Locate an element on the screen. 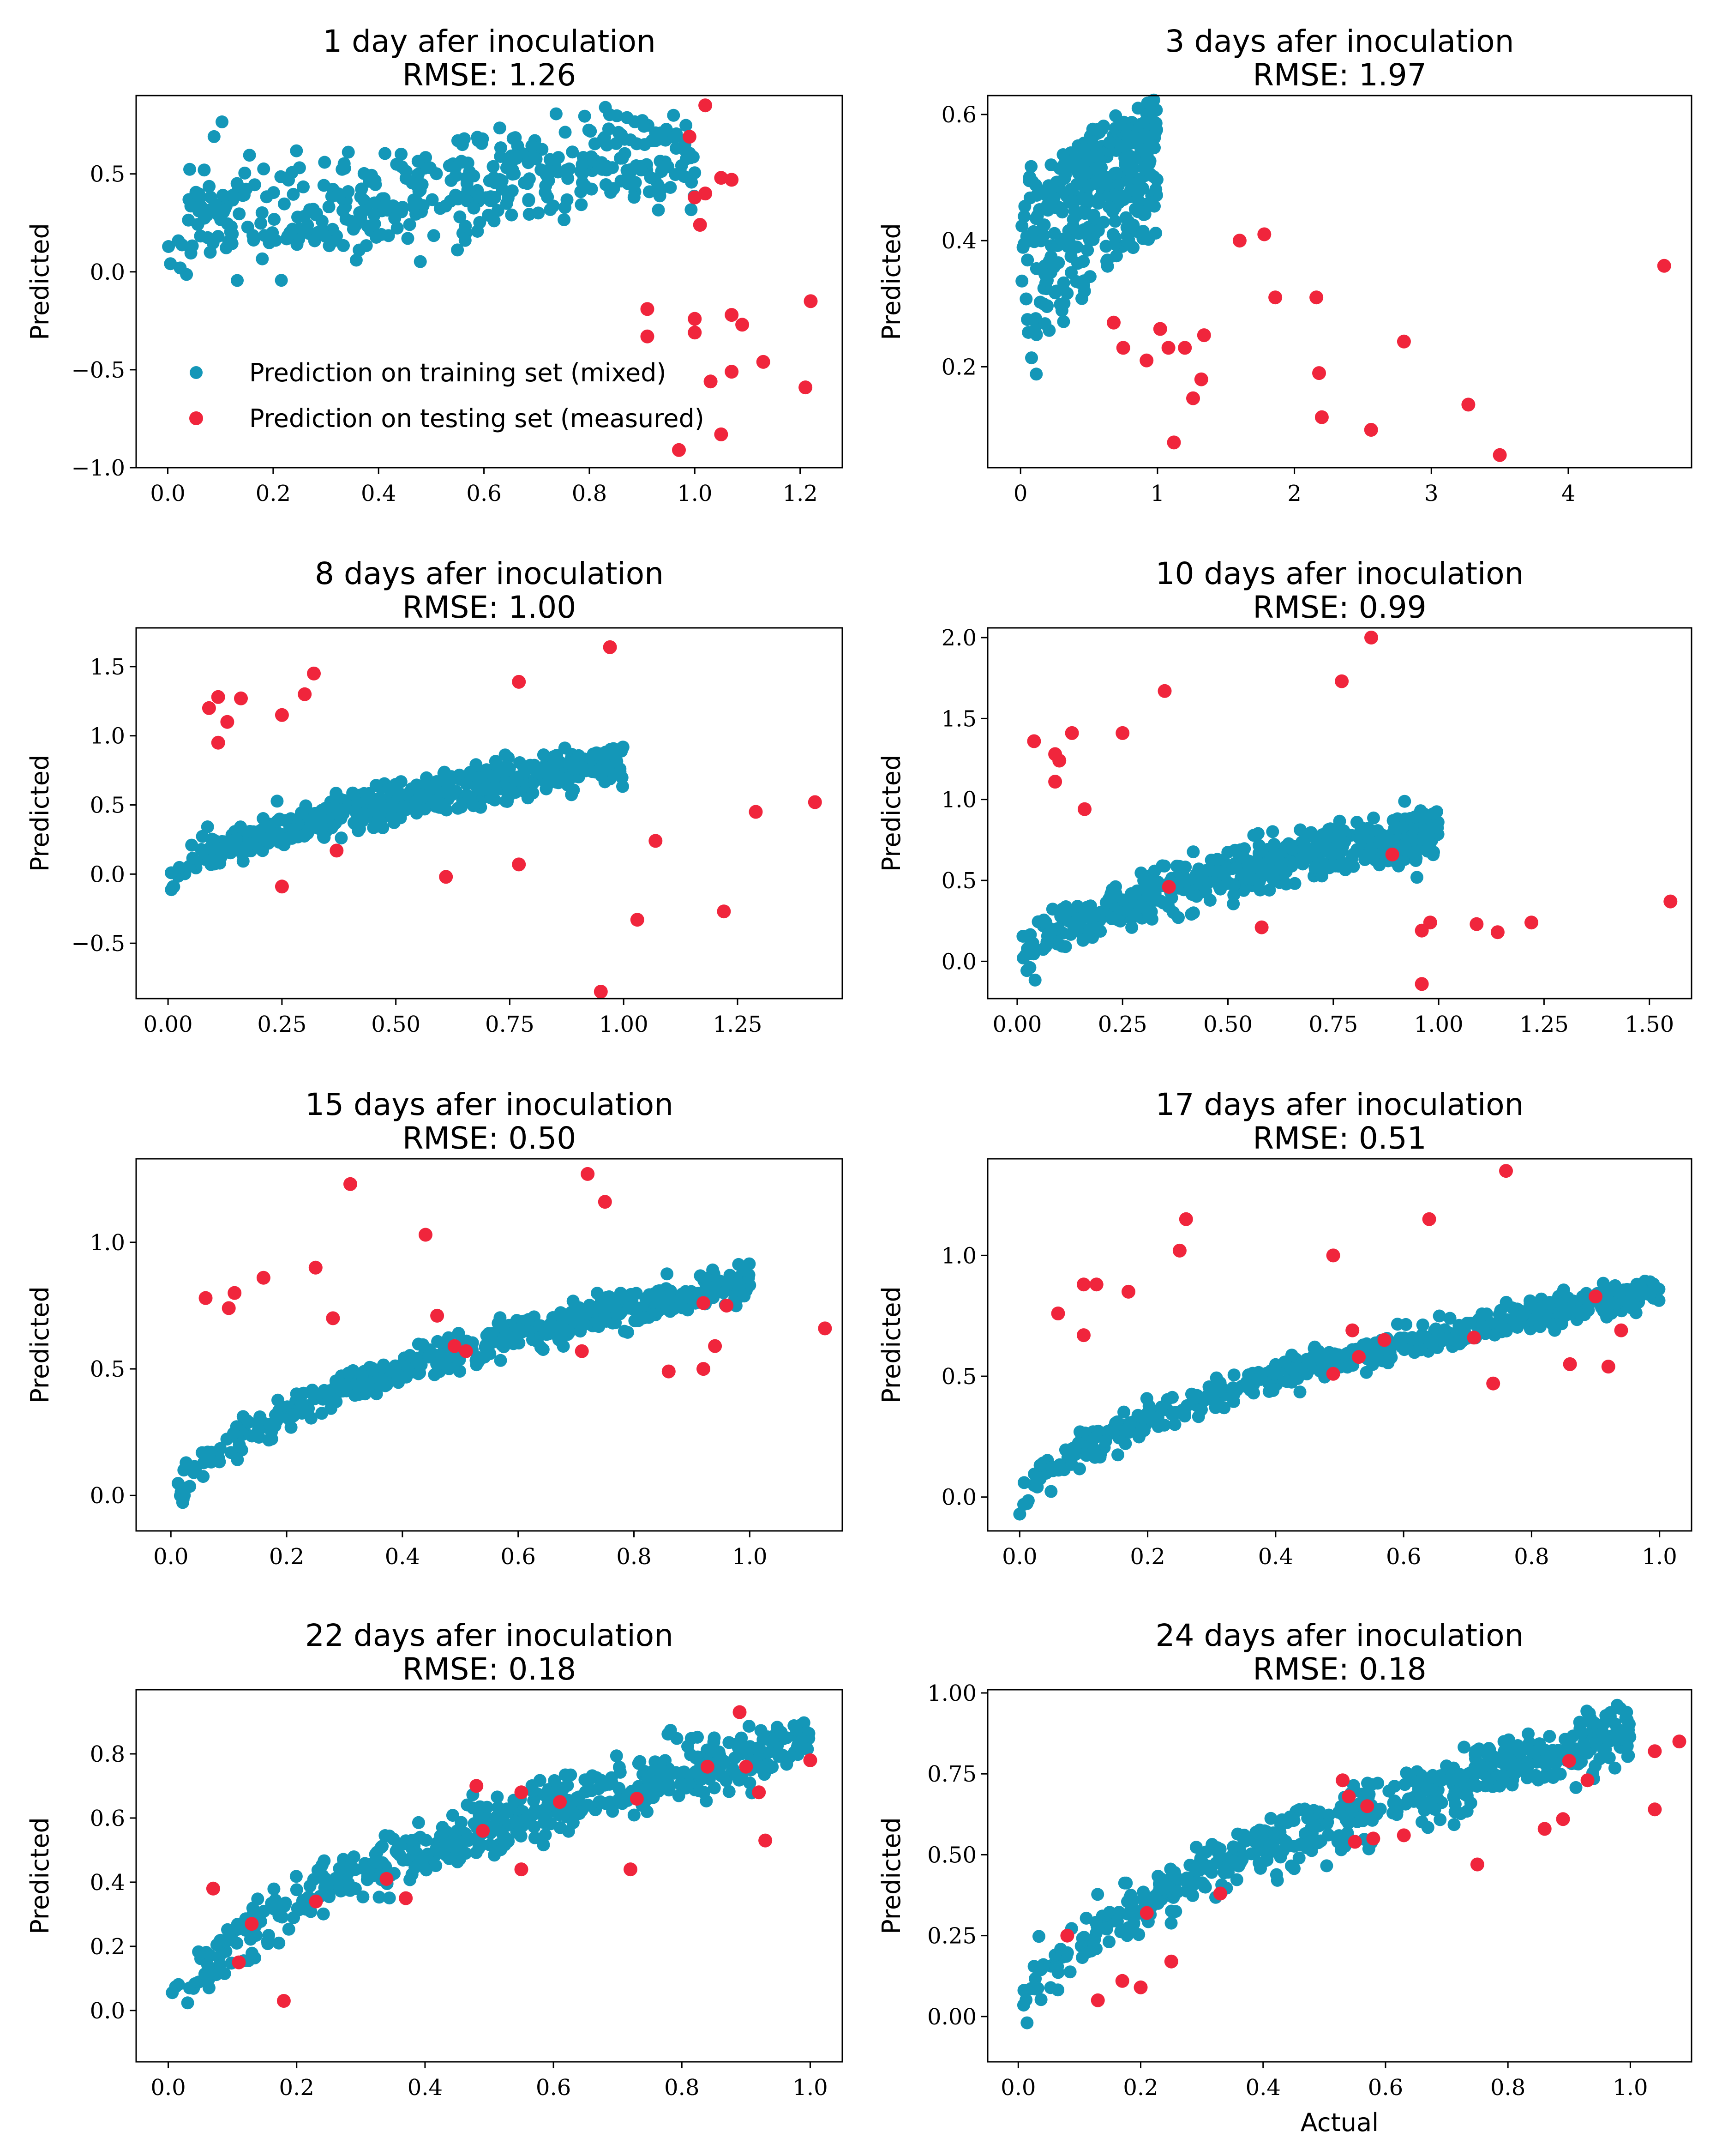 Image resolution: width=1710 pixels, height=2156 pixels. subplot-rmse: RMSE: 1.00 is located at coordinates (489, 607).